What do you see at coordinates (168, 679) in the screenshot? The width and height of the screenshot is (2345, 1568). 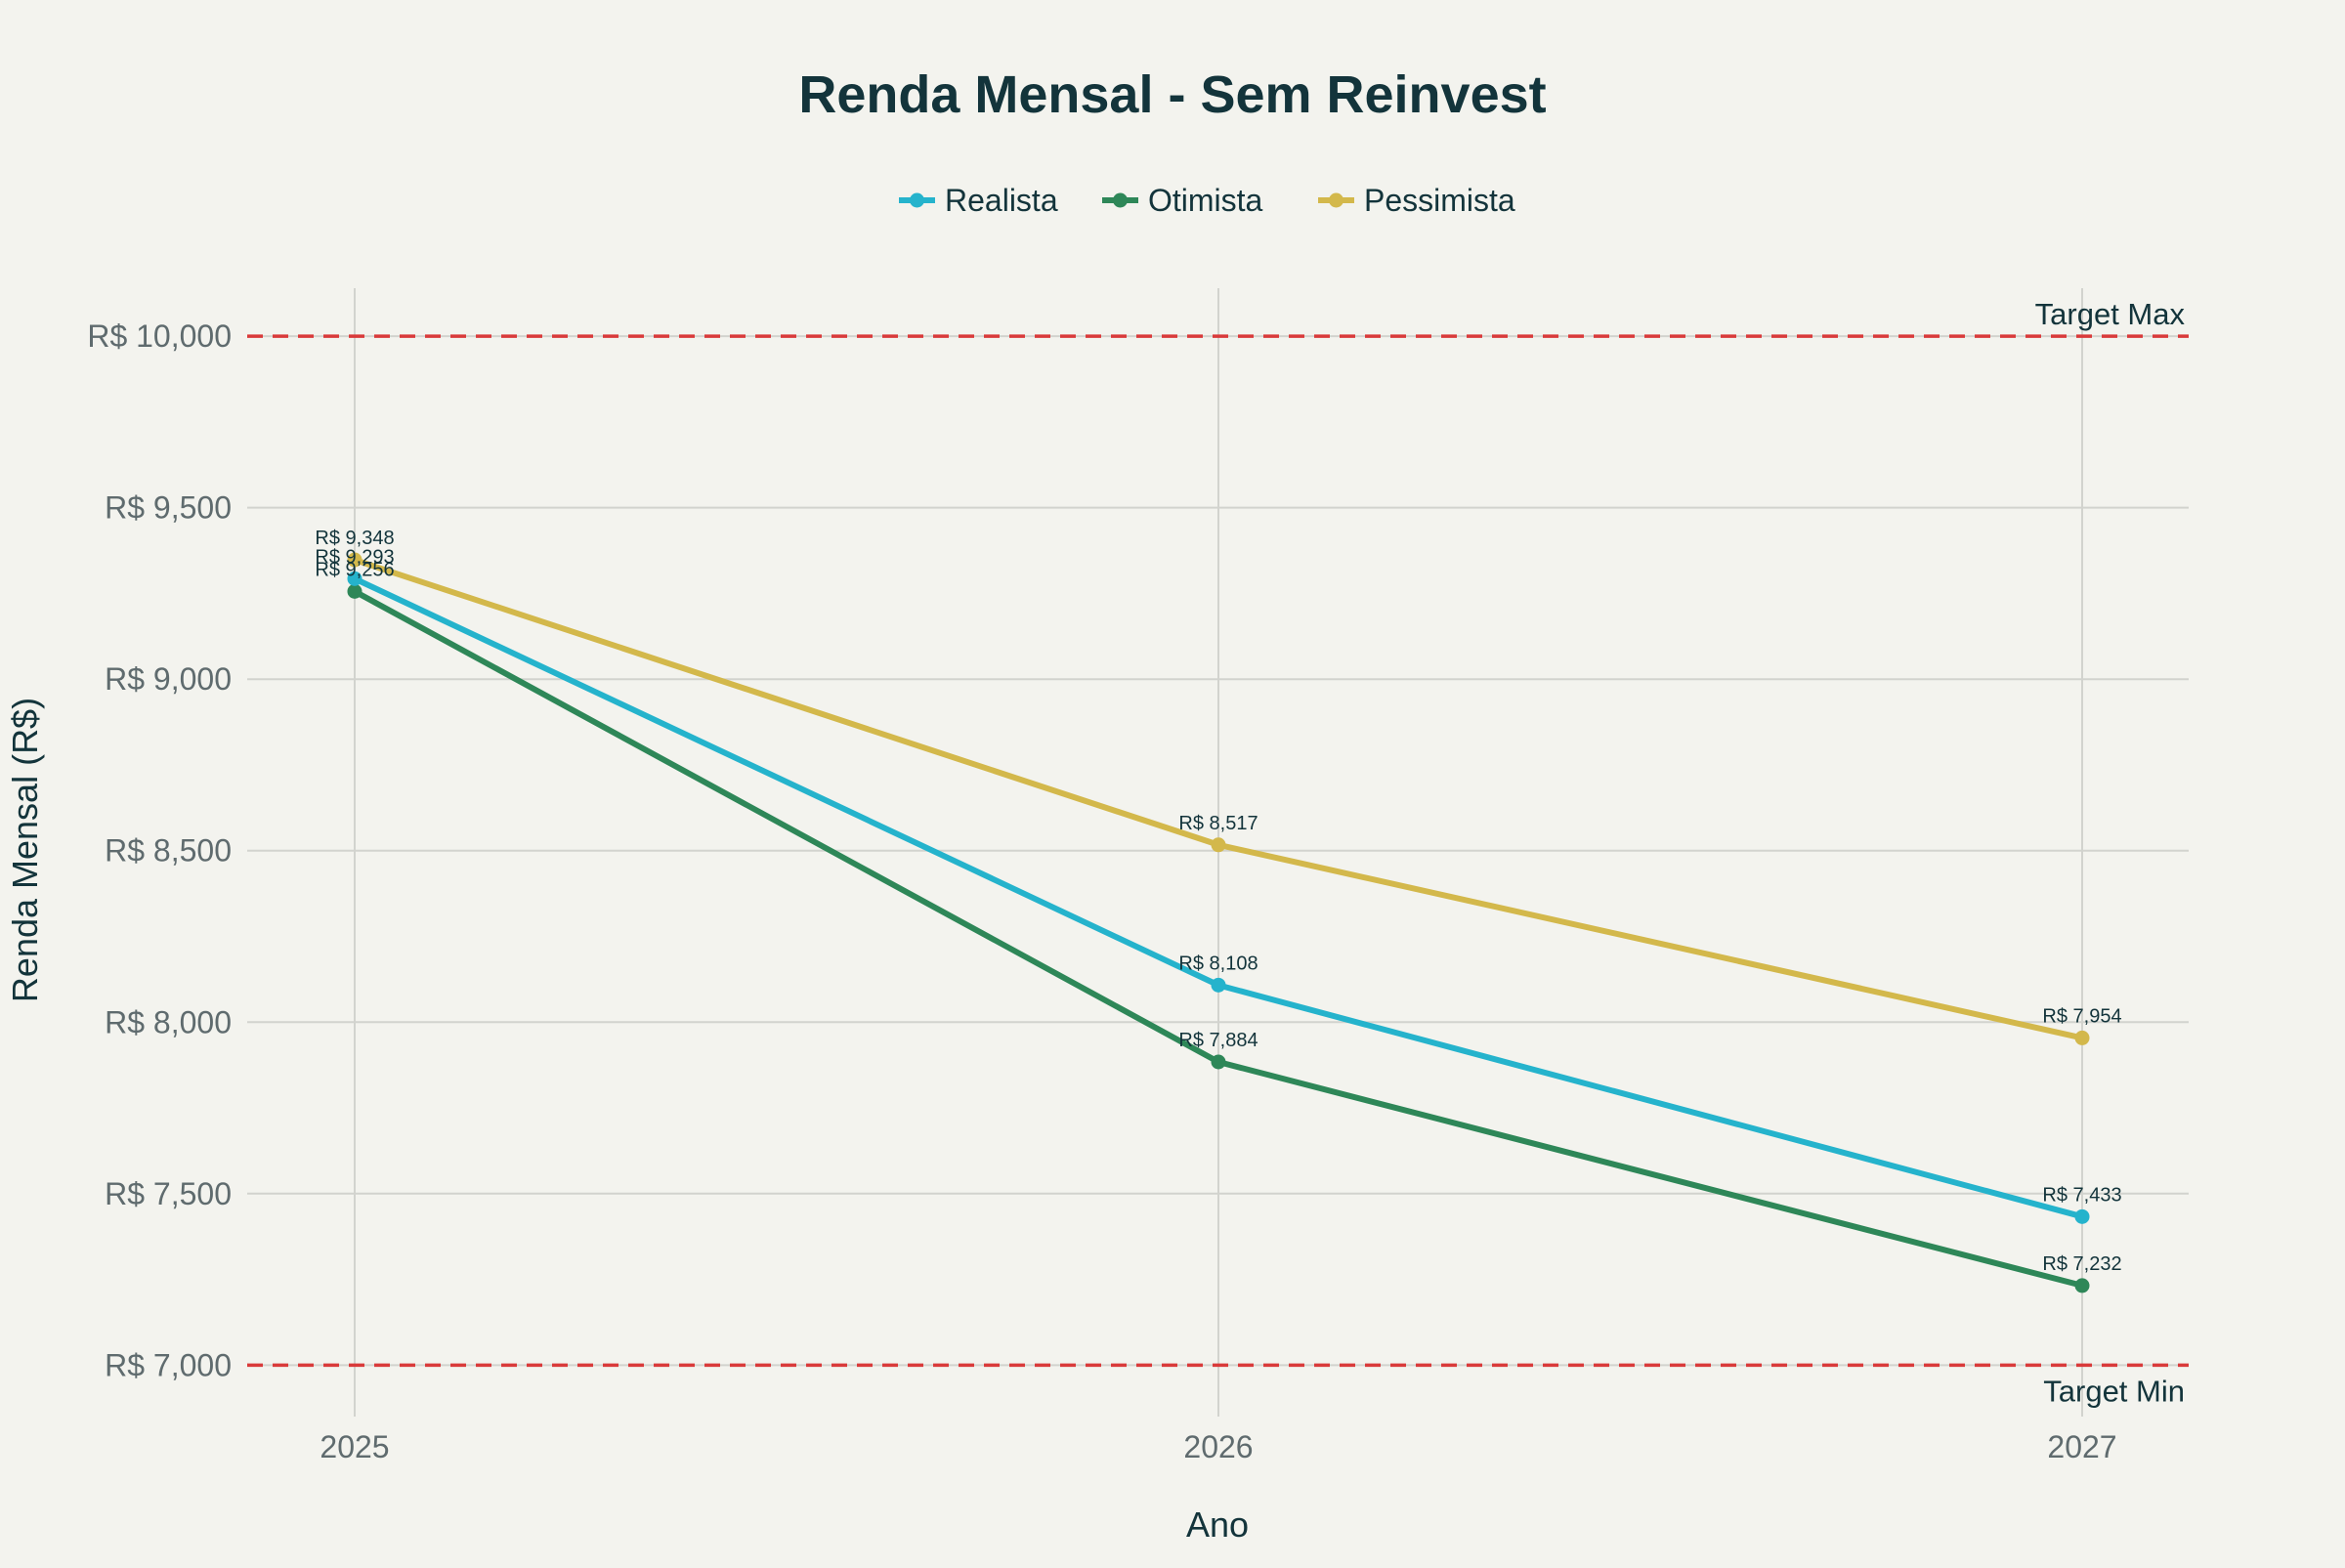 I see `y-tick-label: R$ 9,000` at bounding box center [168, 679].